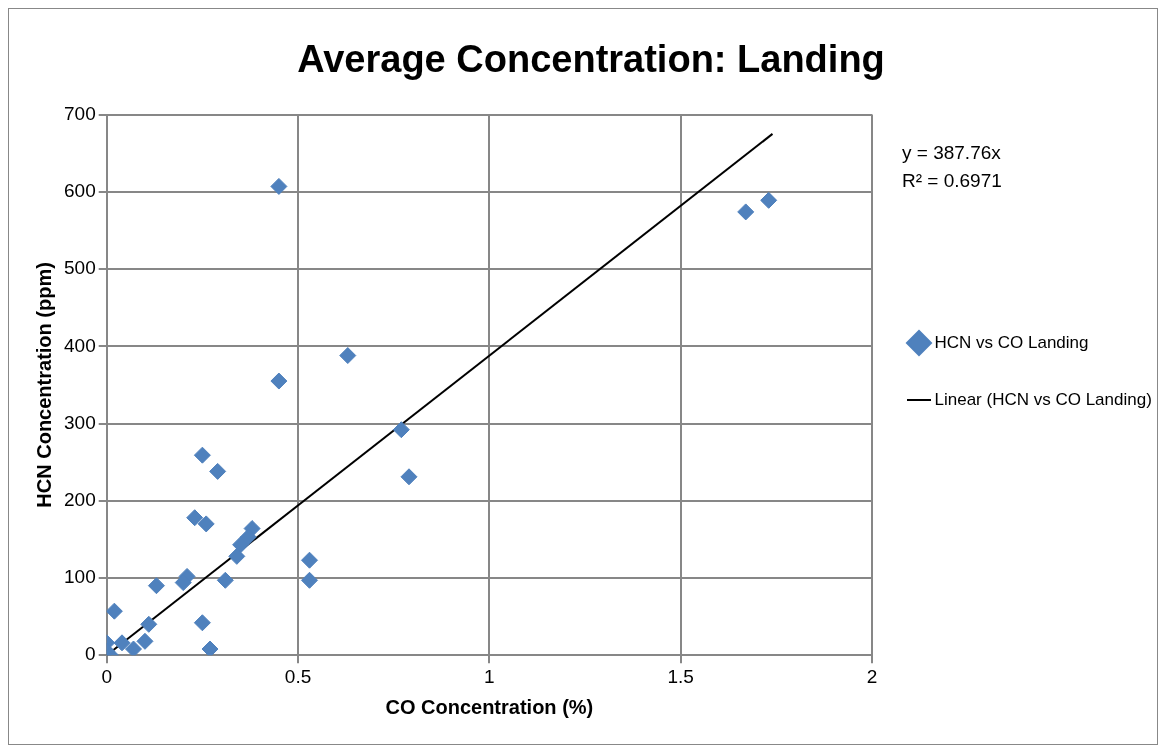 This screenshot has height=753, width=1166. What do you see at coordinates (298, 676) in the screenshot?
I see `x-tick-label: 0.5` at bounding box center [298, 676].